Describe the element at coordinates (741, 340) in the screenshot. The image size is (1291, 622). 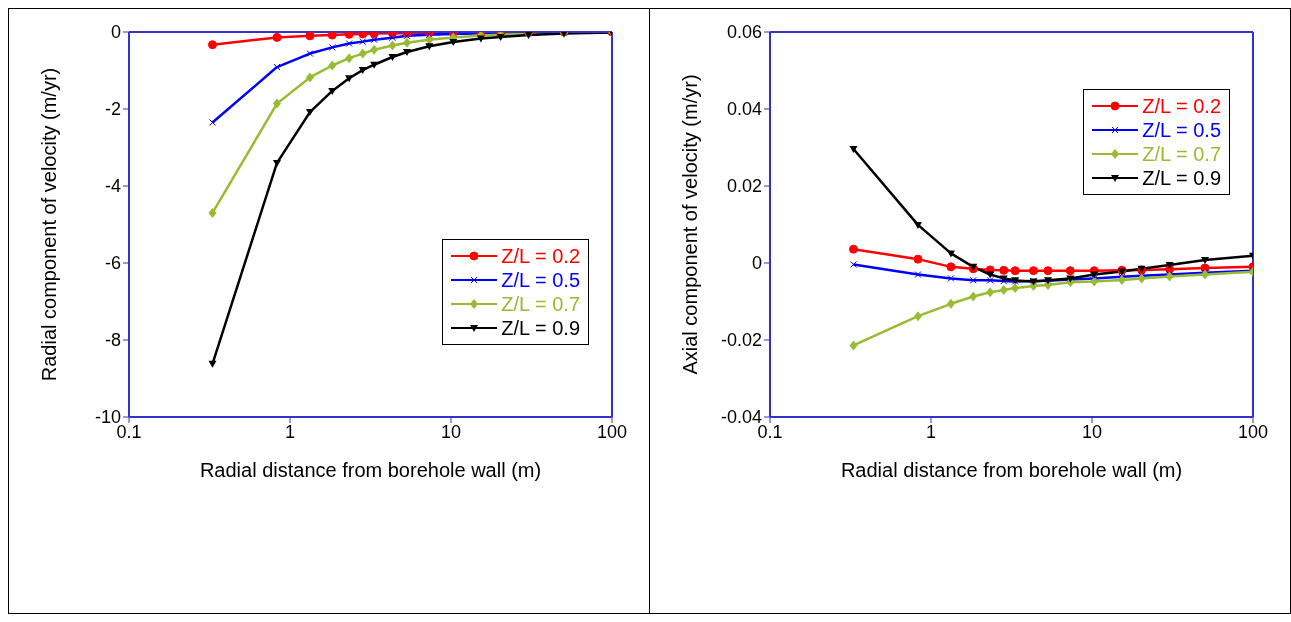
I see `y-tick-label: -0.02` at that location.